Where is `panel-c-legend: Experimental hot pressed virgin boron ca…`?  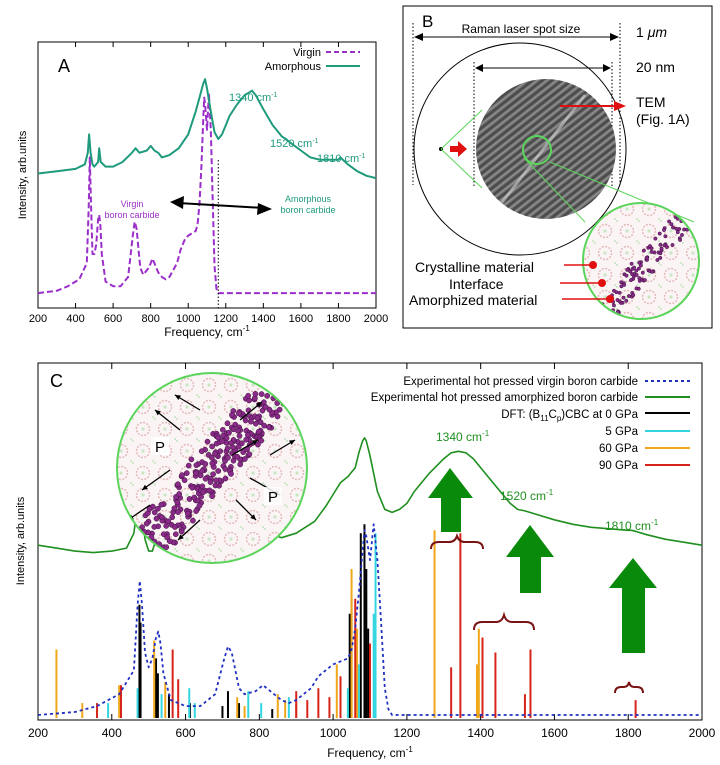 panel-c-legend: Experimental hot pressed virgin boron ca… is located at coordinates (530, 424).